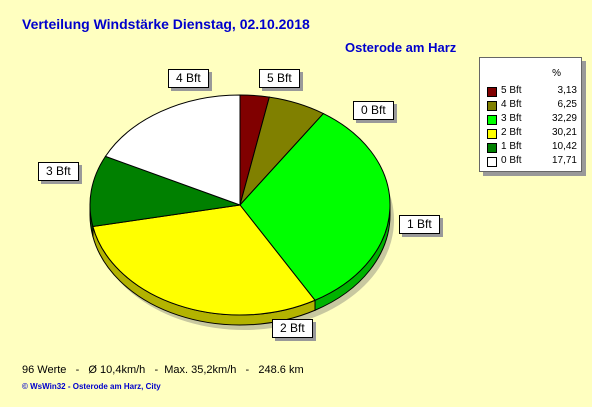 The image size is (592, 407). Describe the element at coordinates (511, 104) in the screenshot. I see `legend-label: 4 Bft` at that location.